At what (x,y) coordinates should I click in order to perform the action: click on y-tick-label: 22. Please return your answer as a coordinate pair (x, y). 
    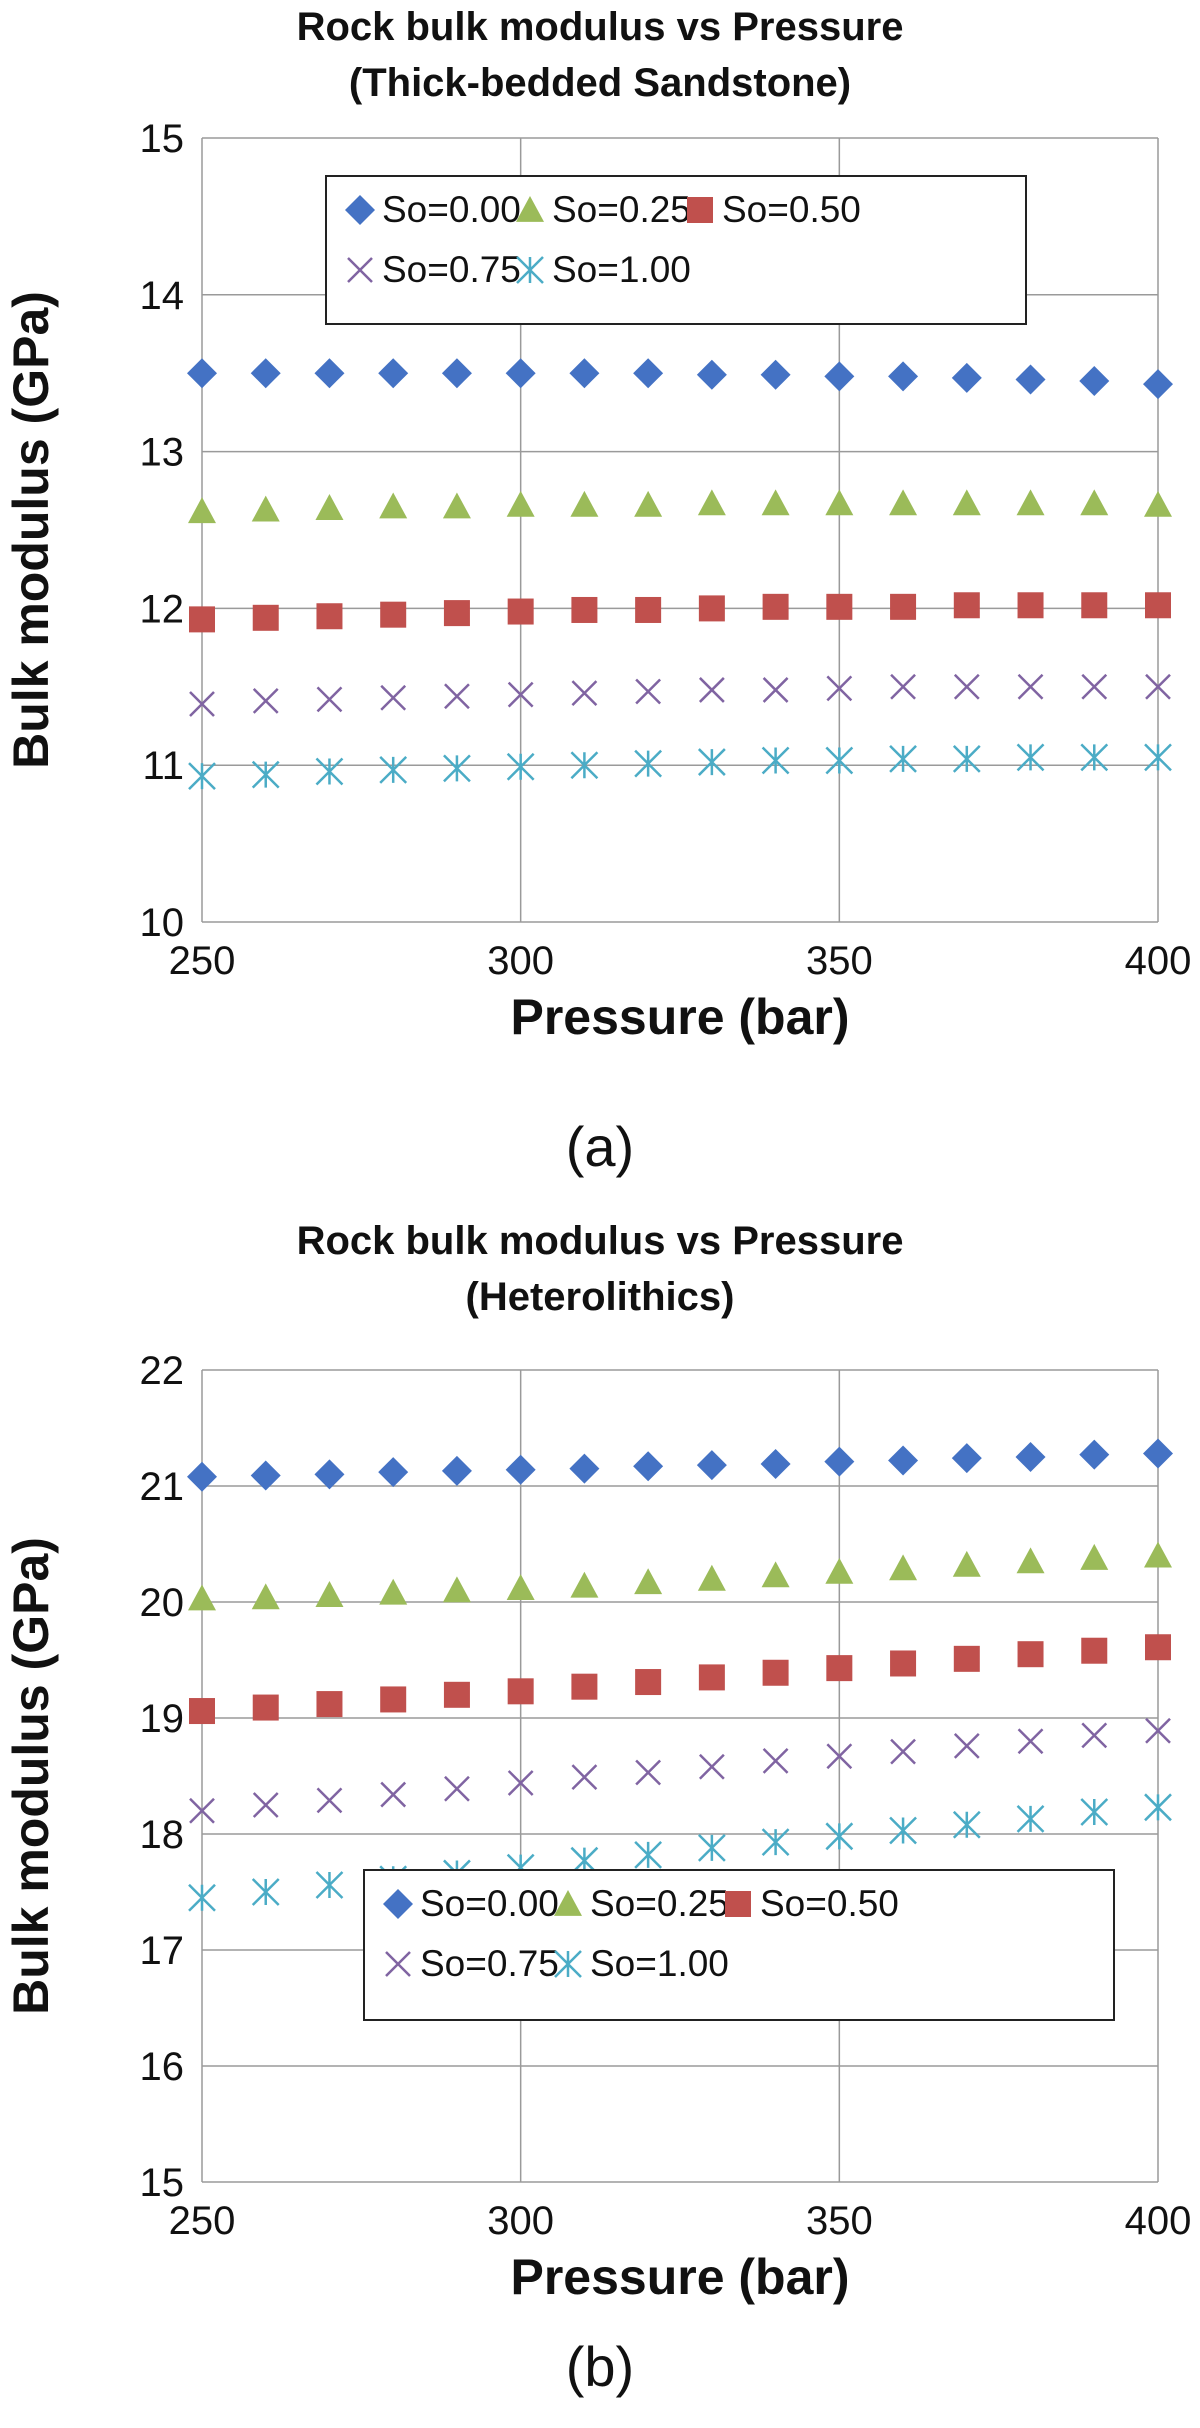
    Looking at the image, I should click on (162, 1371).